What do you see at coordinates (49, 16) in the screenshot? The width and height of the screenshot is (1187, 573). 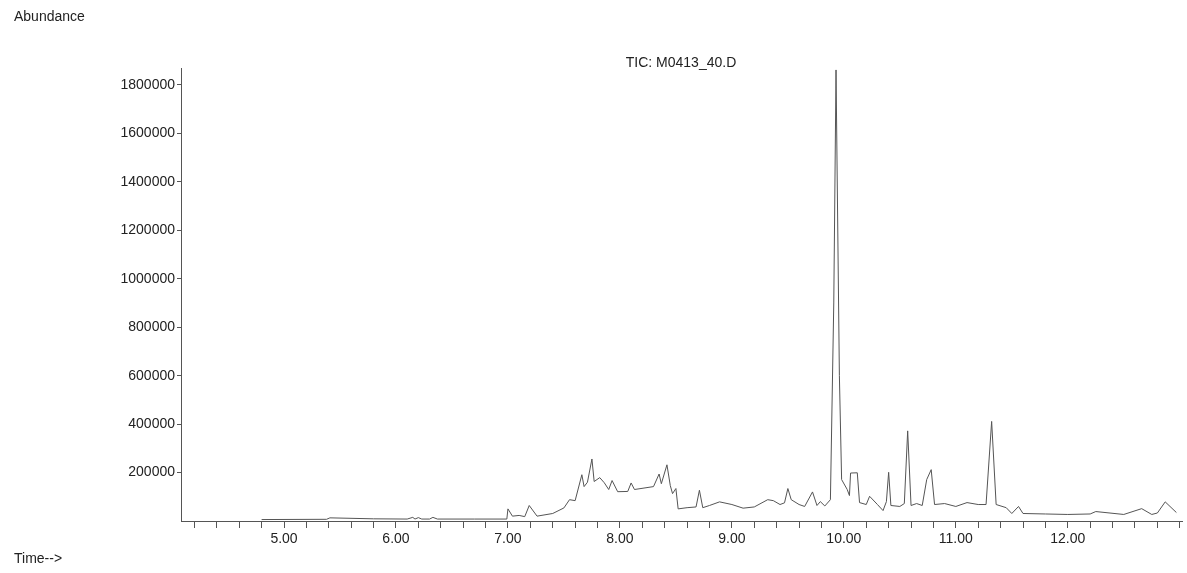 I see `y-axis-title: Abundance` at bounding box center [49, 16].